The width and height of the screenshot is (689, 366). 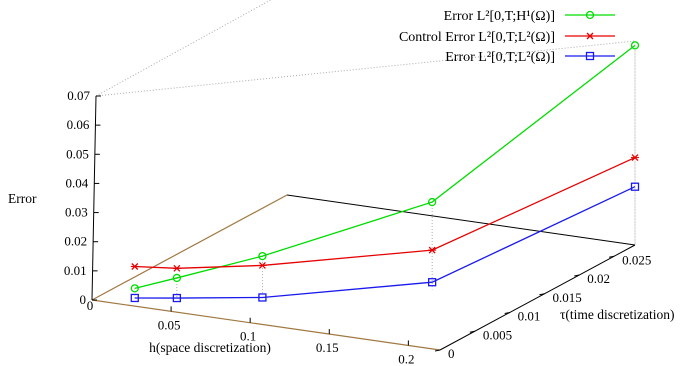 What do you see at coordinates (636, 259) in the screenshot?
I see `tau-tick-label: 0.025` at bounding box center [636, 259].